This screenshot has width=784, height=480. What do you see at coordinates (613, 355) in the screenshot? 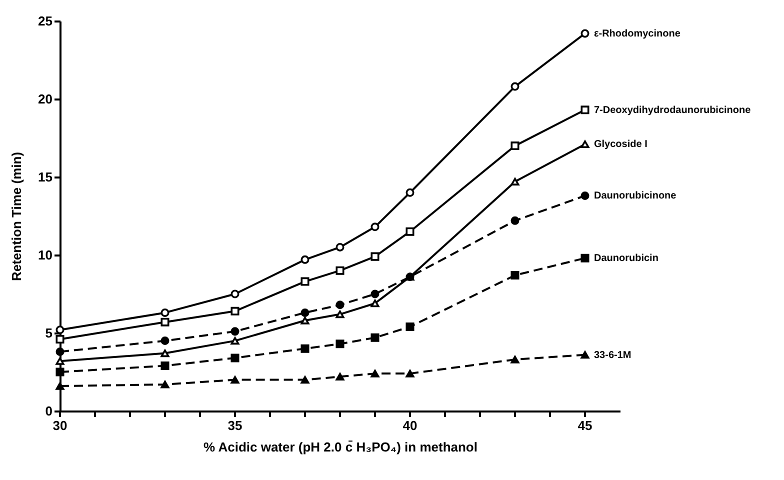
I see `series-label: 33-6-1M` at bounding box center [613, 355].